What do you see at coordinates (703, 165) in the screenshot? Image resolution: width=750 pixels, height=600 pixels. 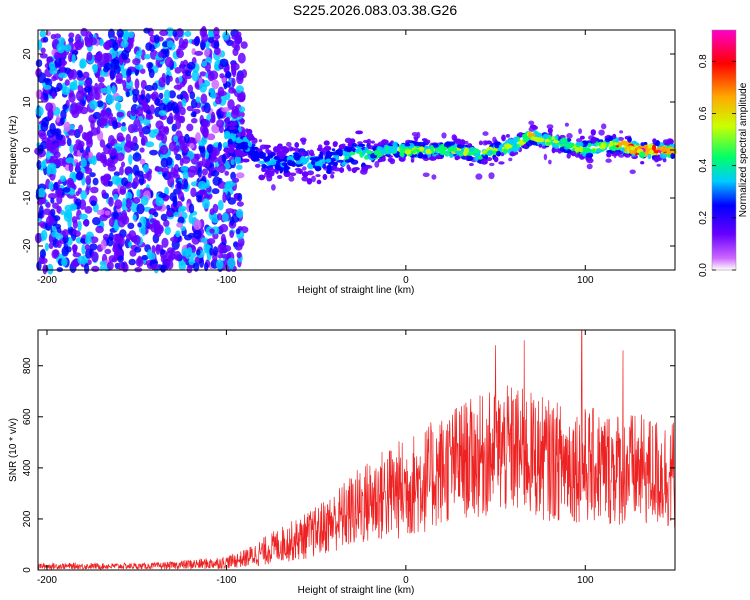 I see `colorbar-tick-label: 0.4` at bounding box center [703, 165].